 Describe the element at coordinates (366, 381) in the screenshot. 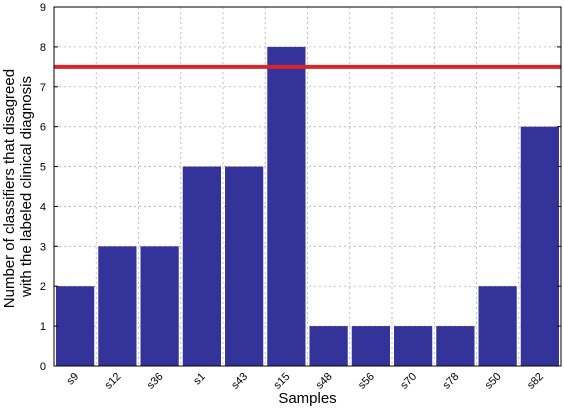

I see `x-tick-label-s56: s56` at that location.